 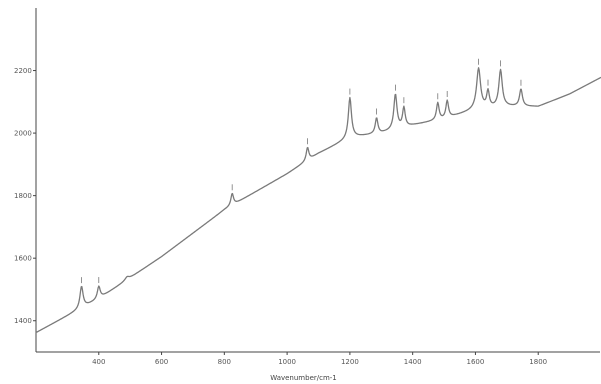 I want to click on y-tick-label: 1800, so click(x=23, y=196).